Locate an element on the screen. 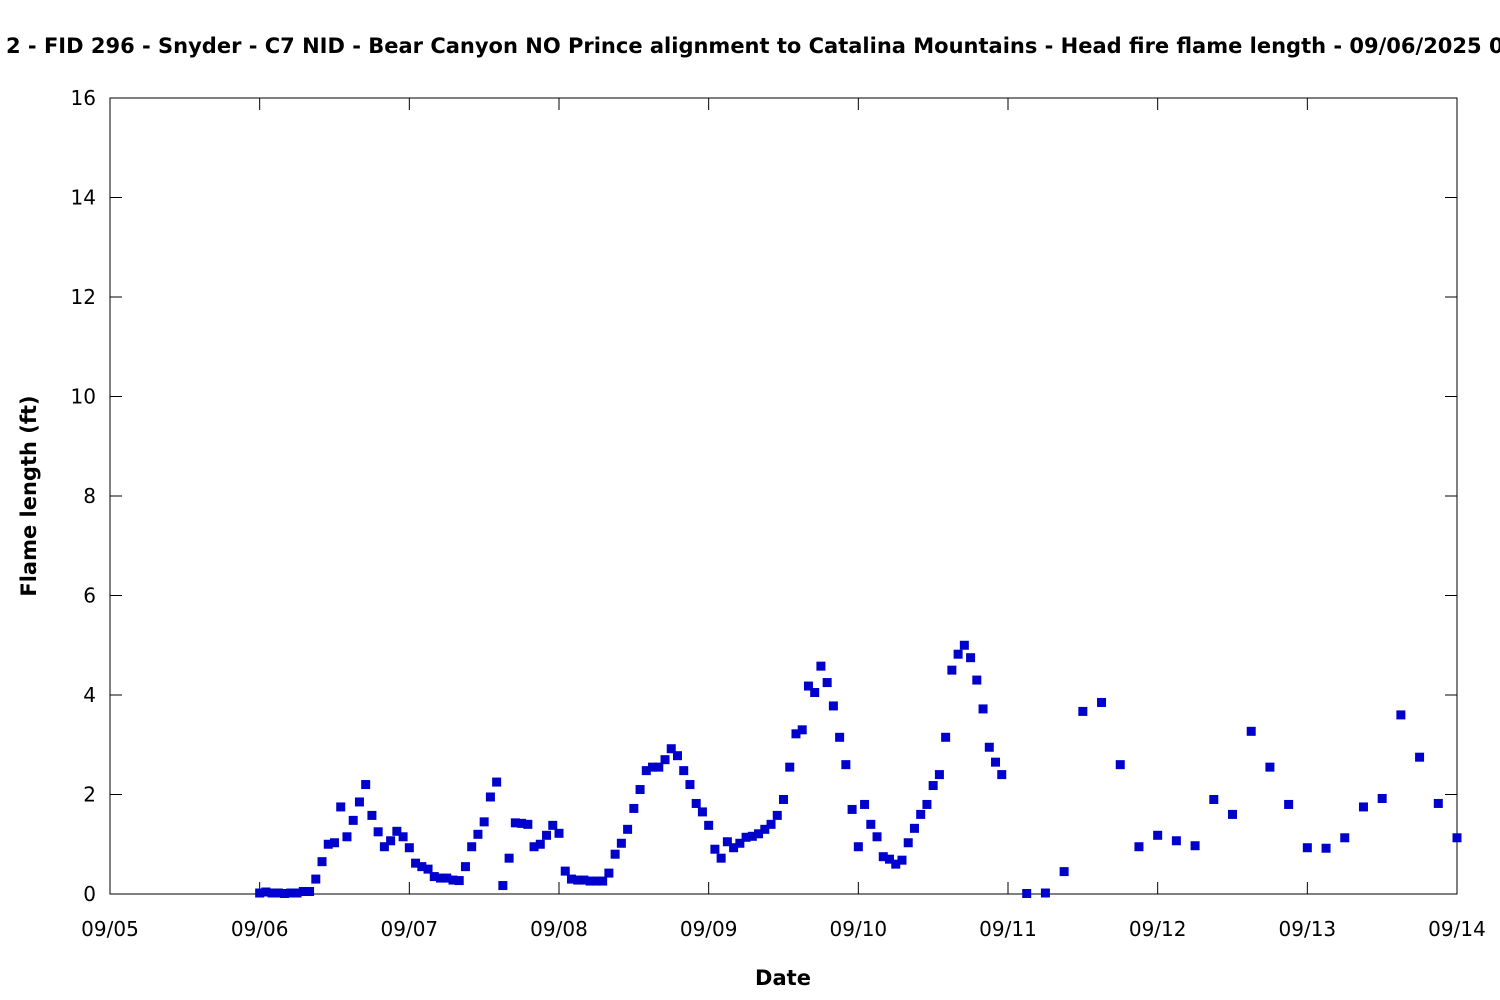 The image size is (1500, 1000). x-tick-label: 09/07 is located at coordinates (410, 929).